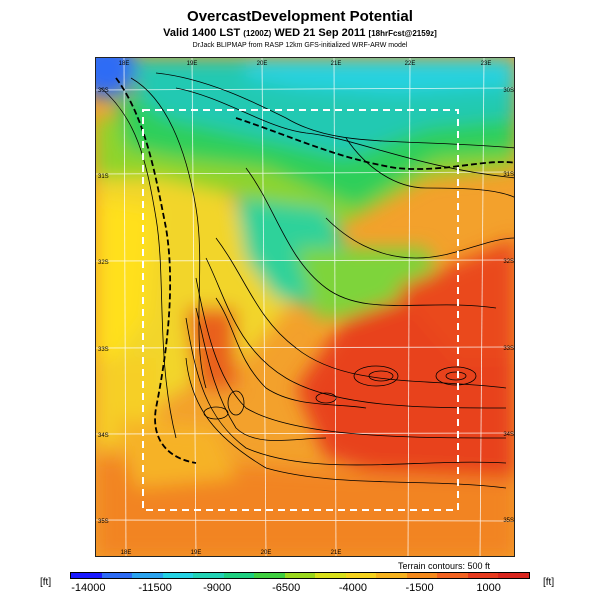 Image resolution: width=600 pixels, height=600 pixels. I want to click on colorbar-tick-label: -11500, so click(155, 588).